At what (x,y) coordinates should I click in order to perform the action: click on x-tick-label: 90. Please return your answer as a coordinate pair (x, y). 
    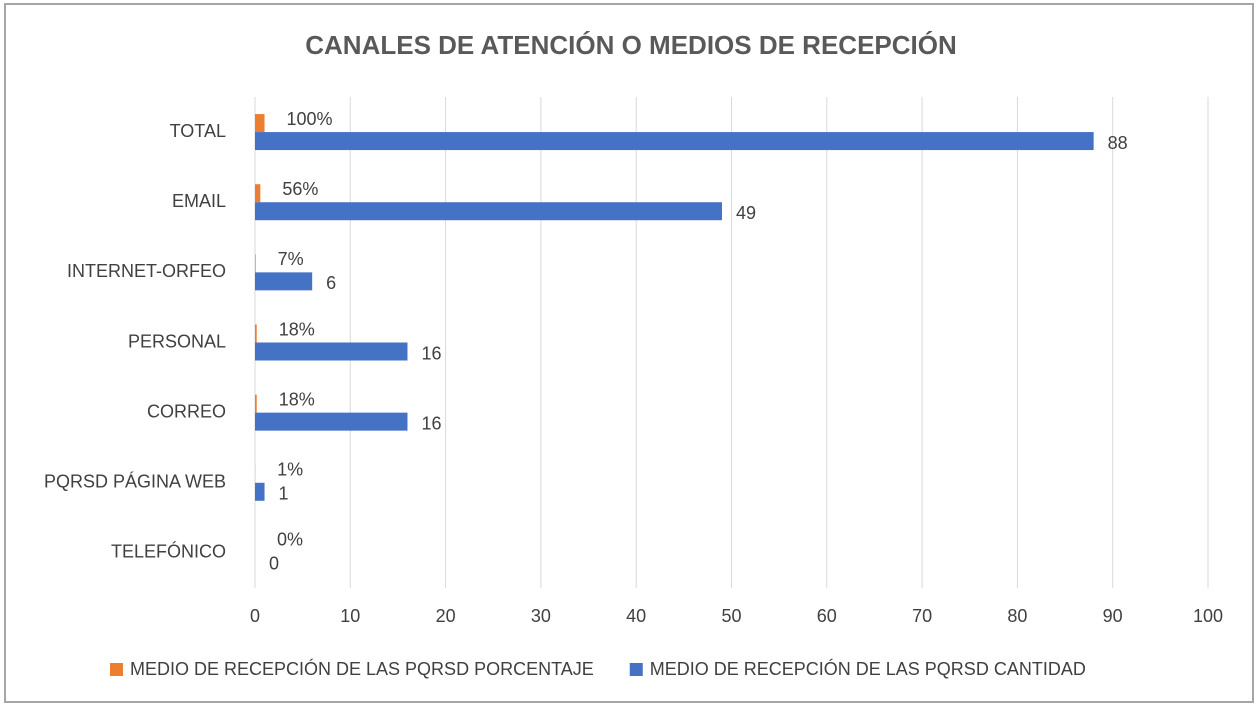
    Looking at the image, I should click on (1113, 616).